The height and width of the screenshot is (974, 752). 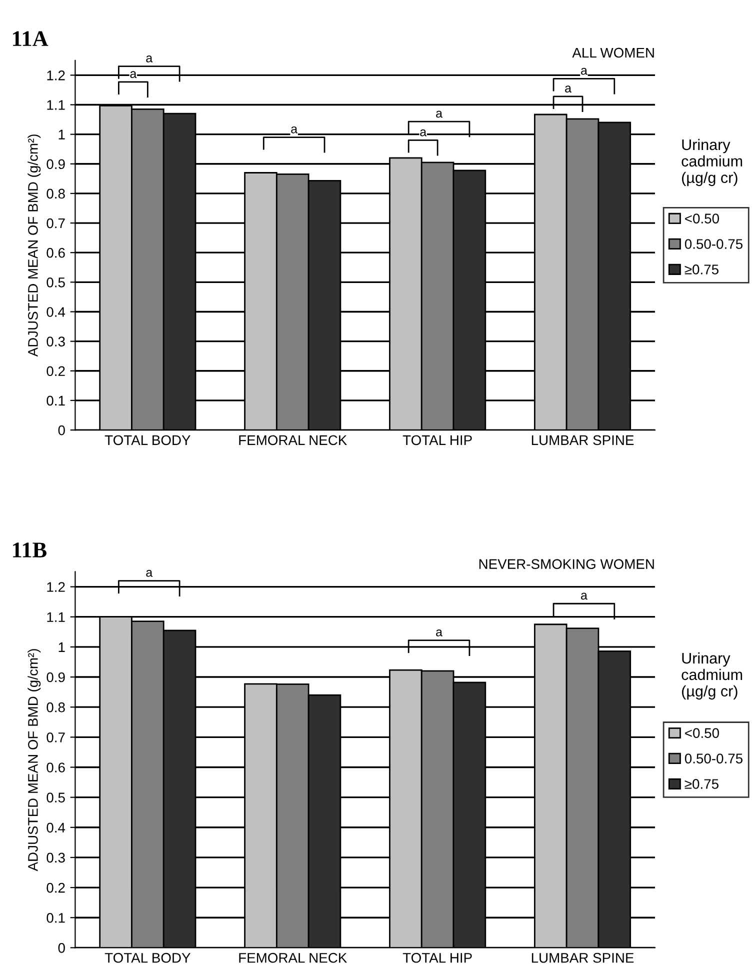 I want to click on chart-title: 11B, so click(x=29, y=550).